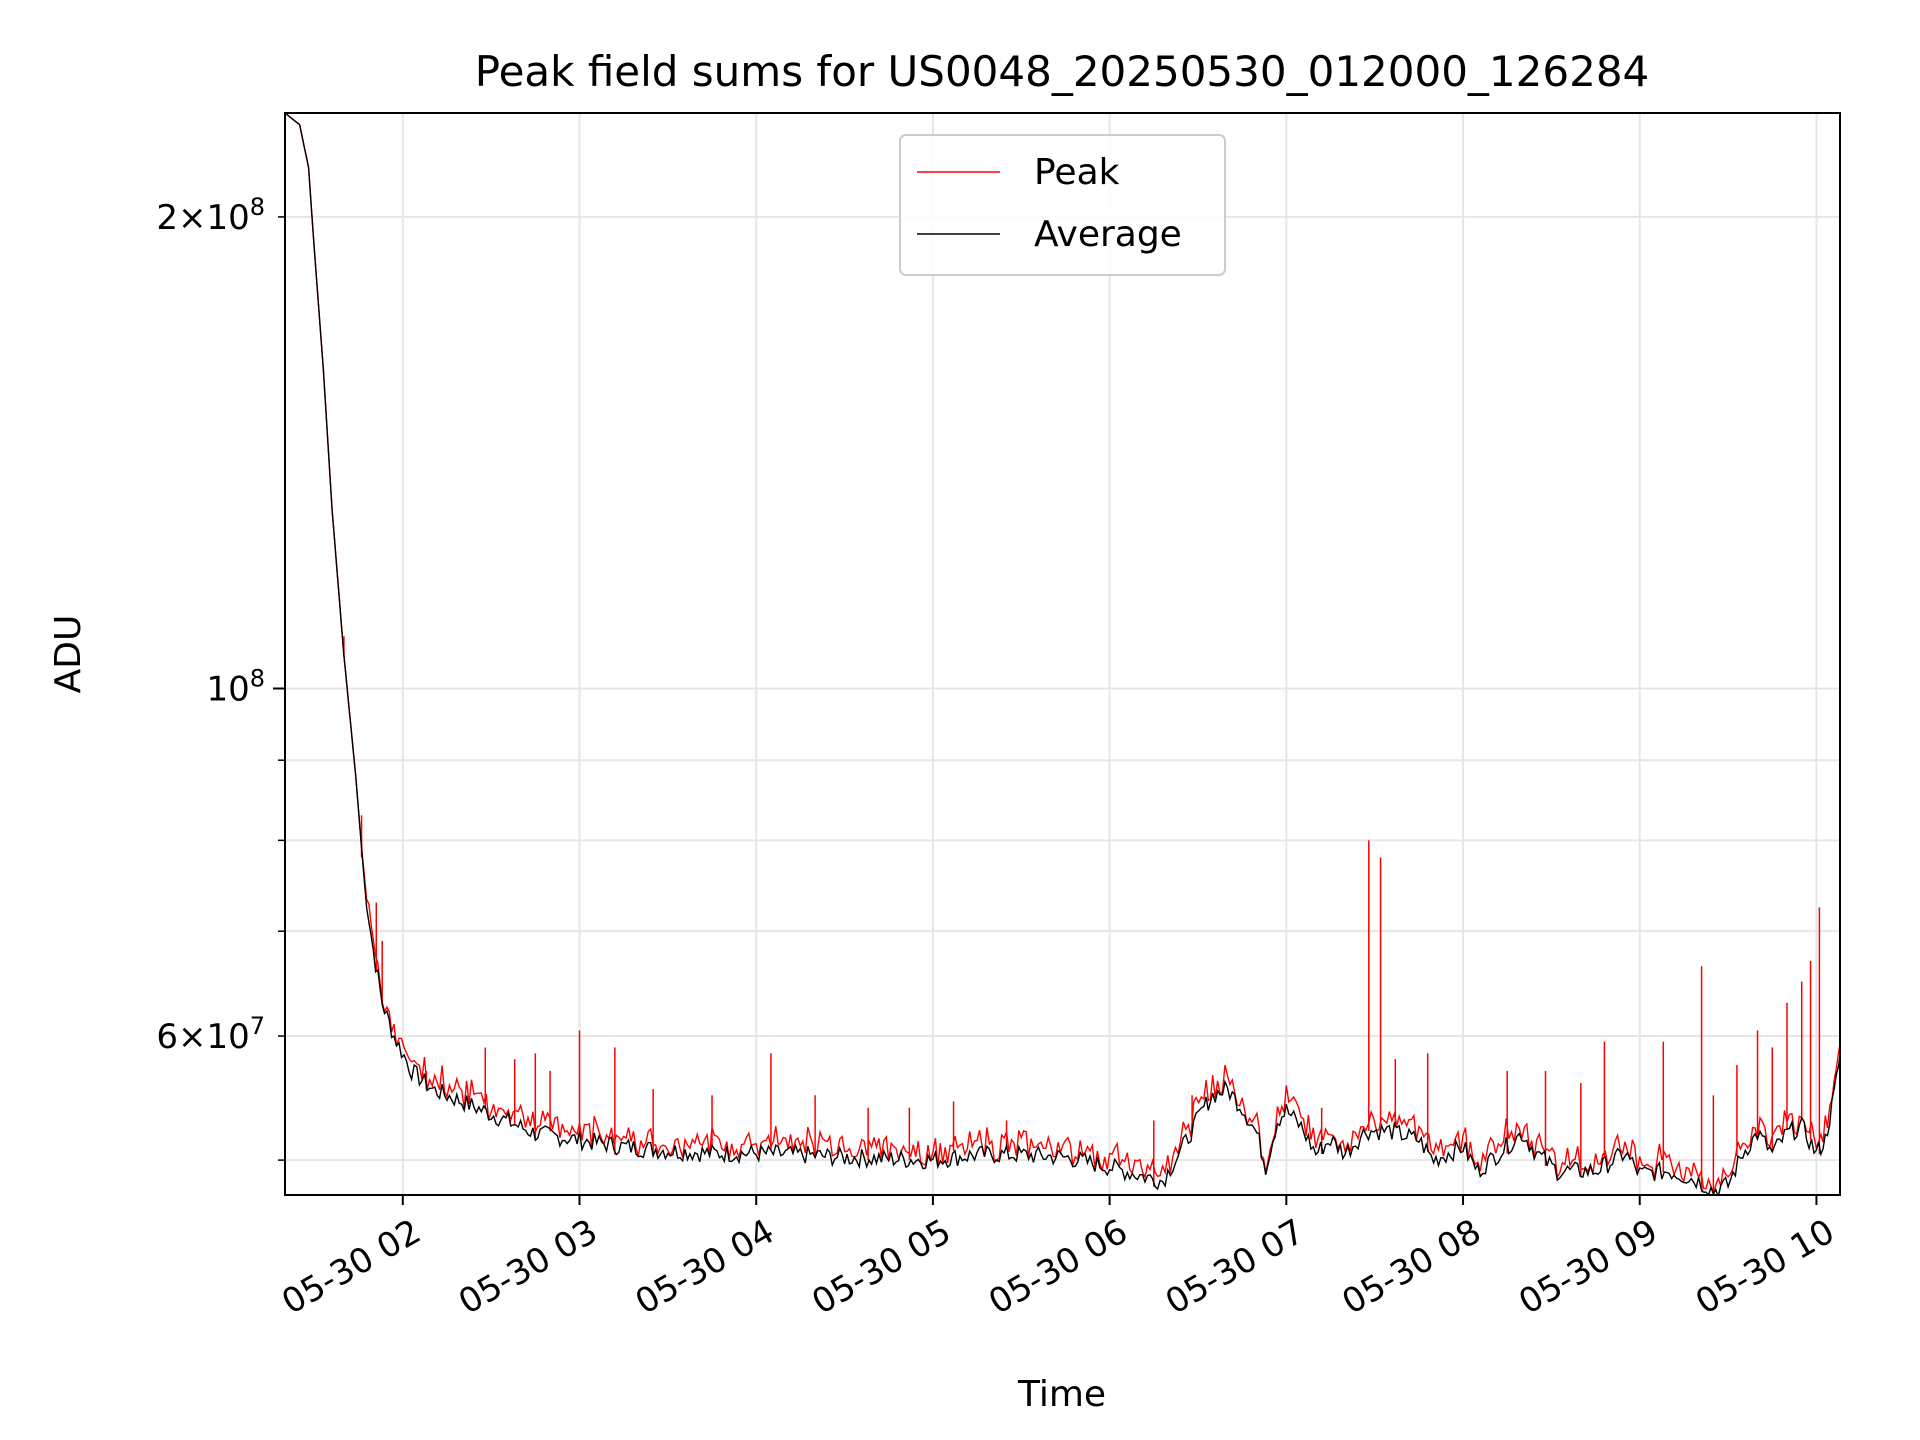  What do you see at coordinates (68, 654) in the screenshot?
I see `y-axis-label: ADU` at bounding box center [68, 654].